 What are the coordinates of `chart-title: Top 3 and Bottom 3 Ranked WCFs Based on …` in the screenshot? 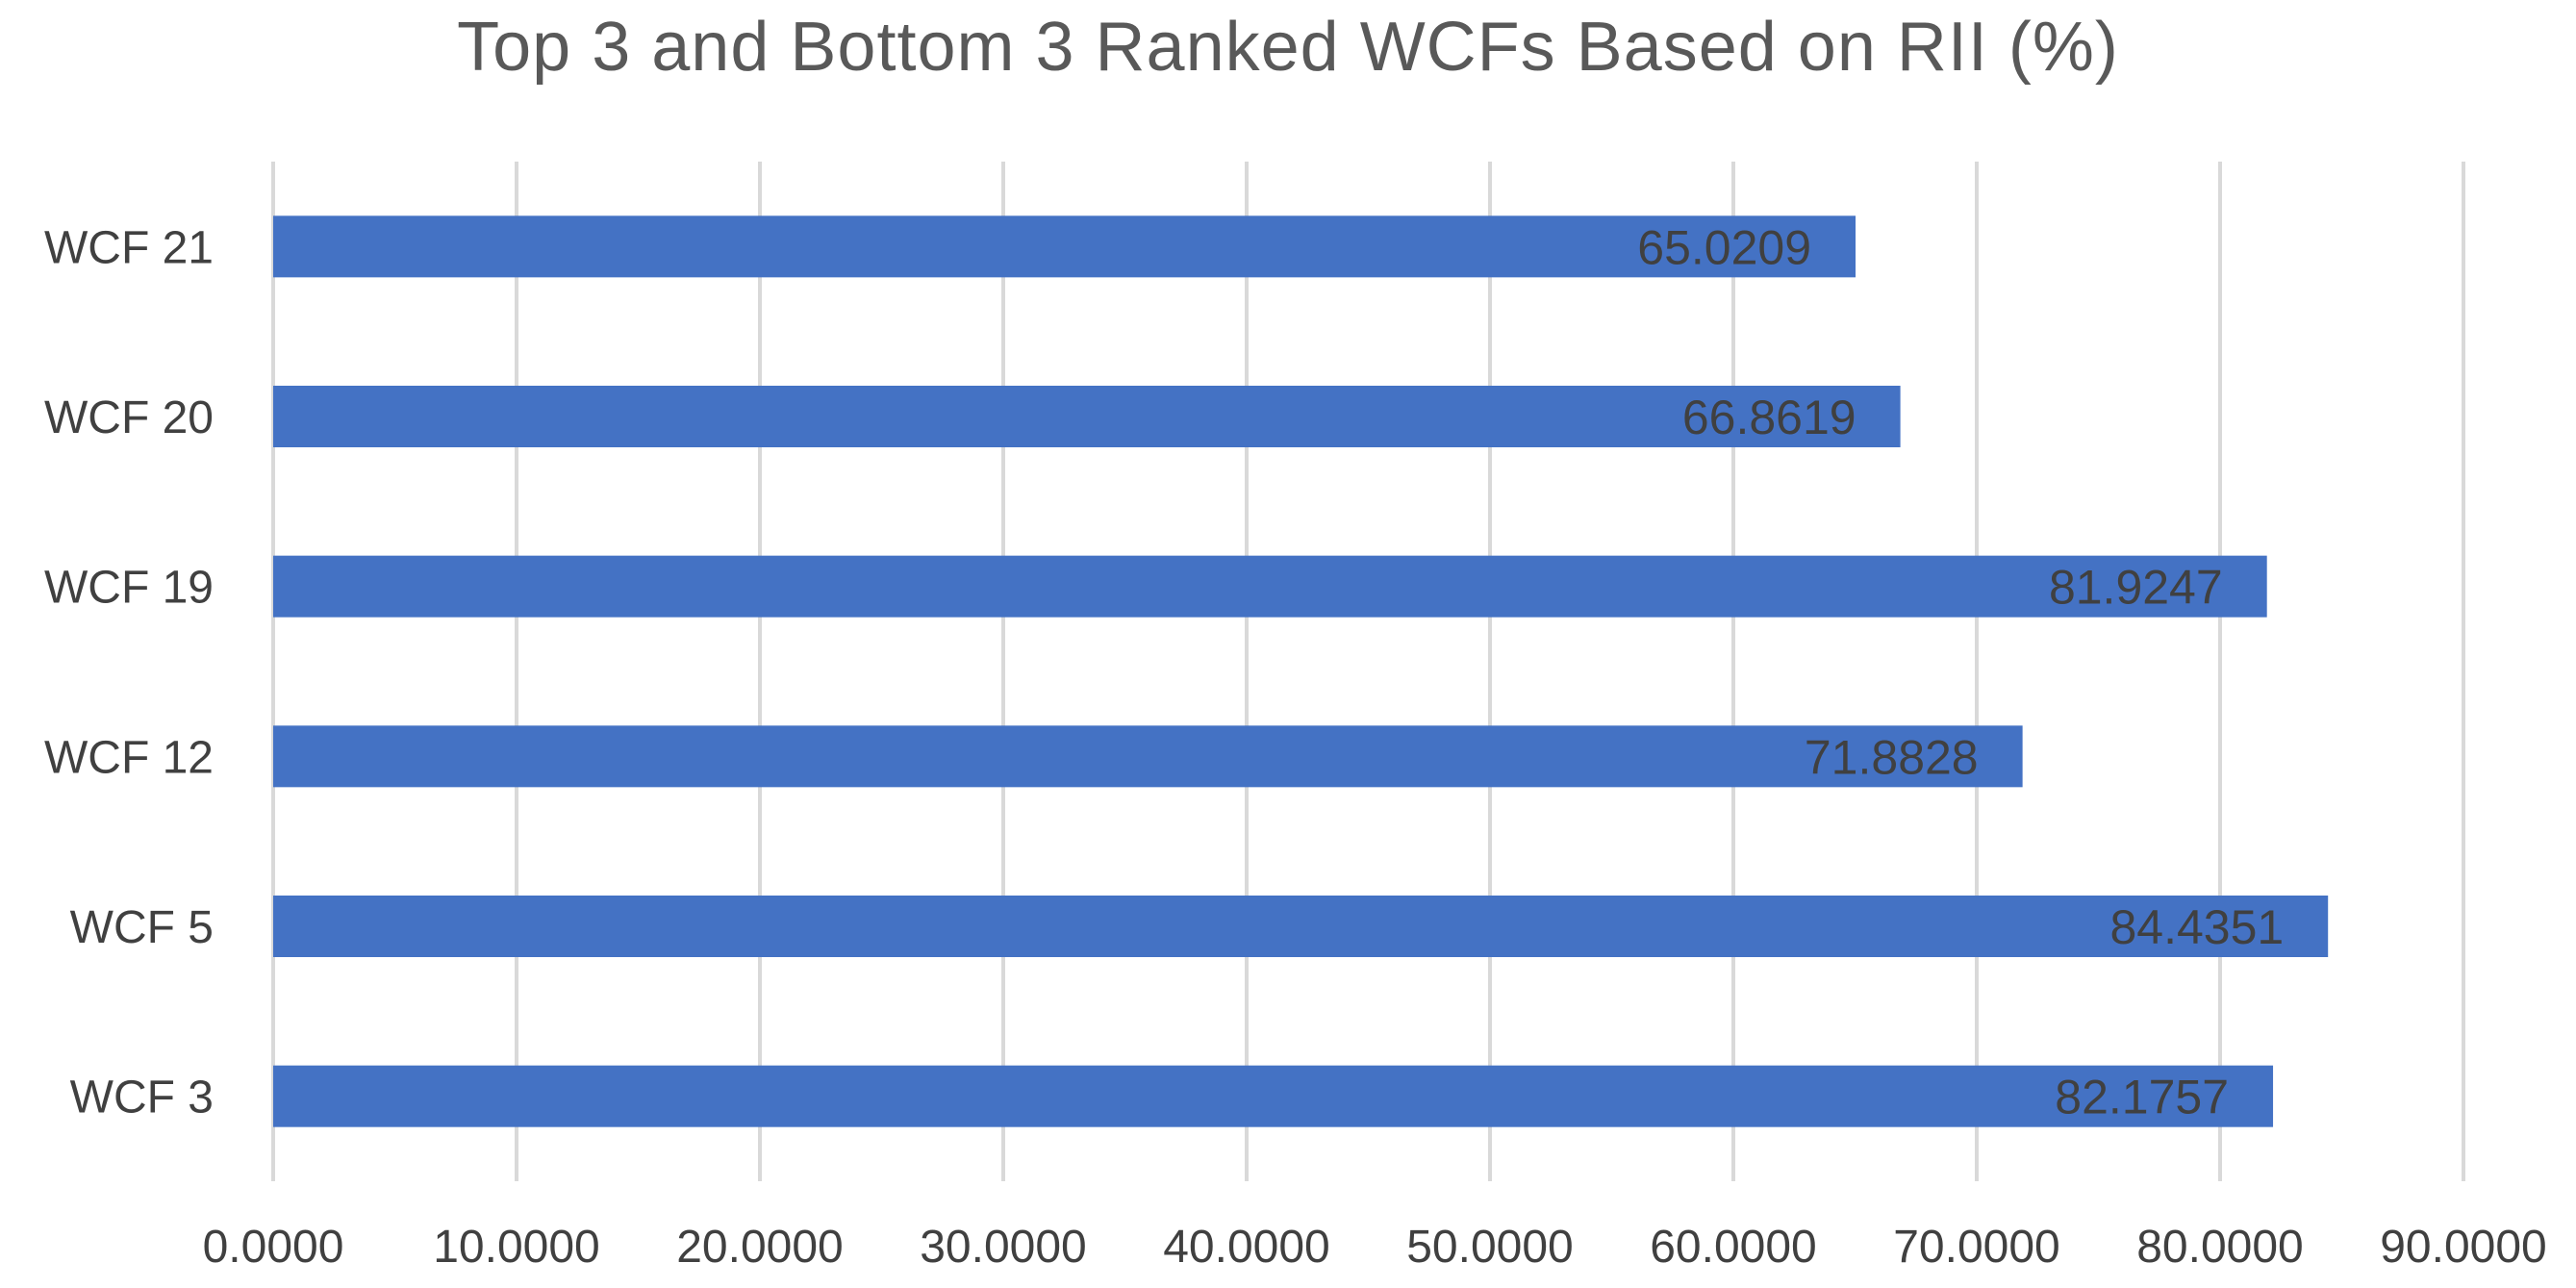 It's located at (1288, 48).